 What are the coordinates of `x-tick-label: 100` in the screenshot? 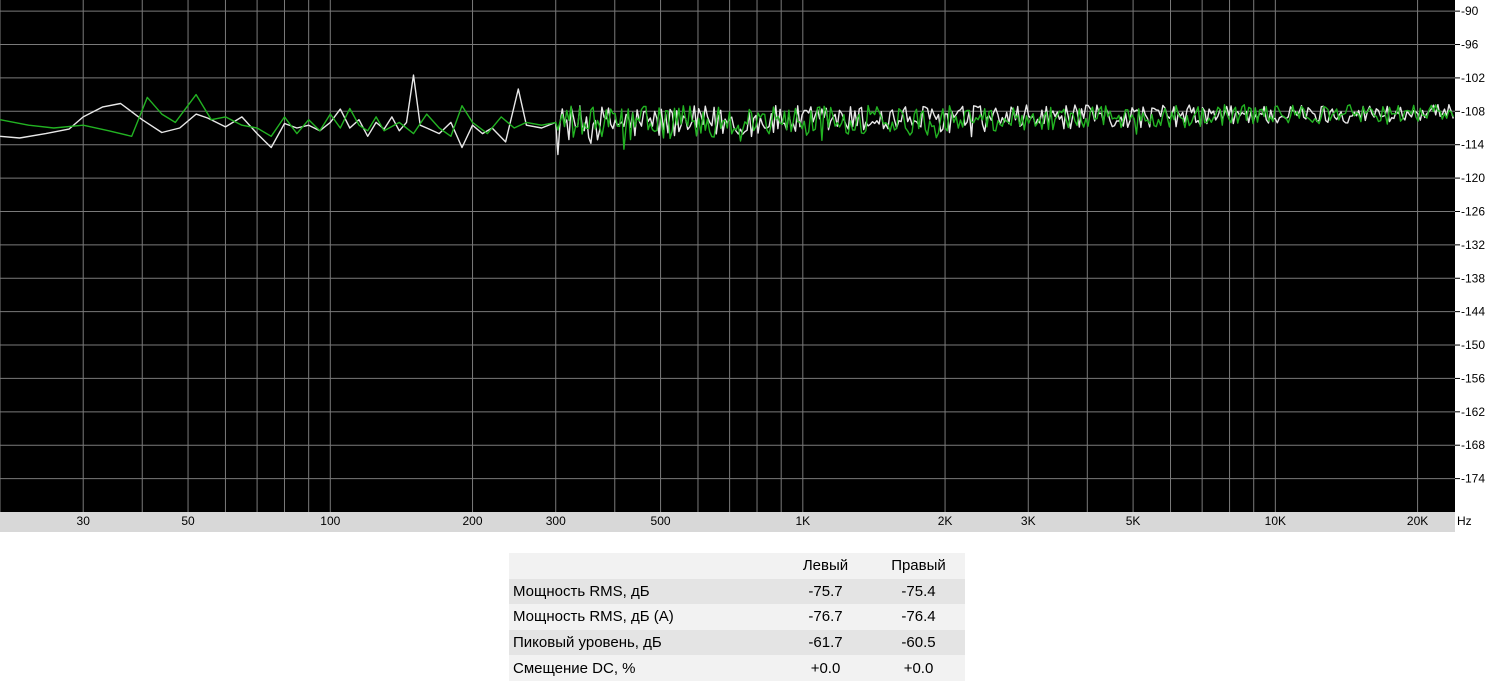 It's located at (330, 521).